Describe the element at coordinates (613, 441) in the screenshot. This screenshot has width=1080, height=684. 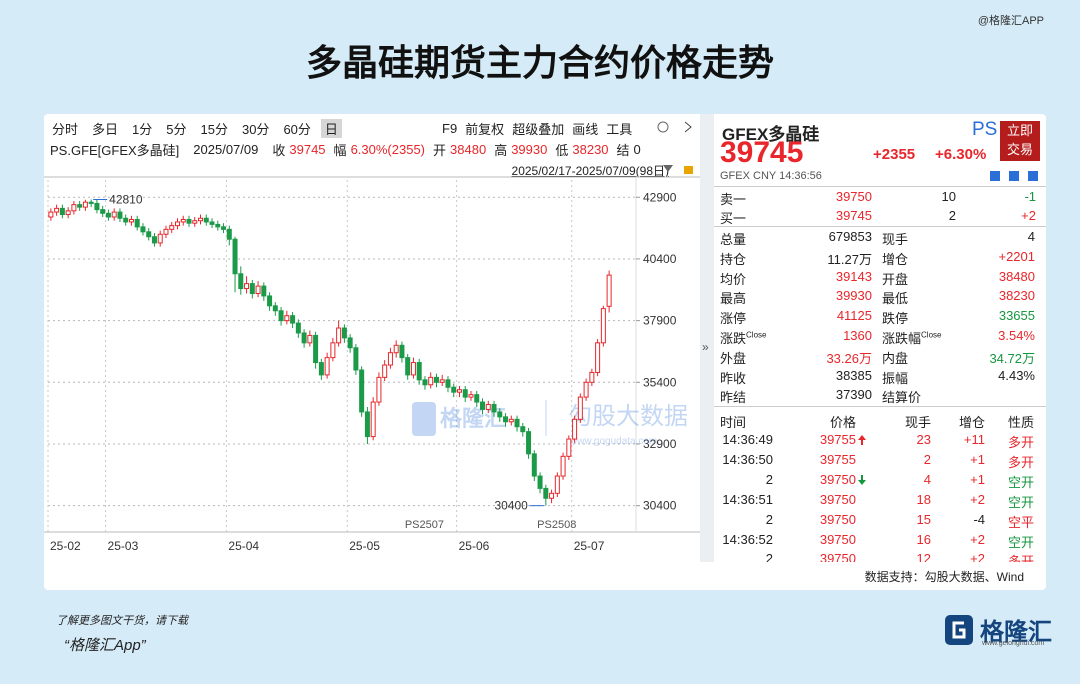
I see `watermark-url: www.gogudata.com` at that location.